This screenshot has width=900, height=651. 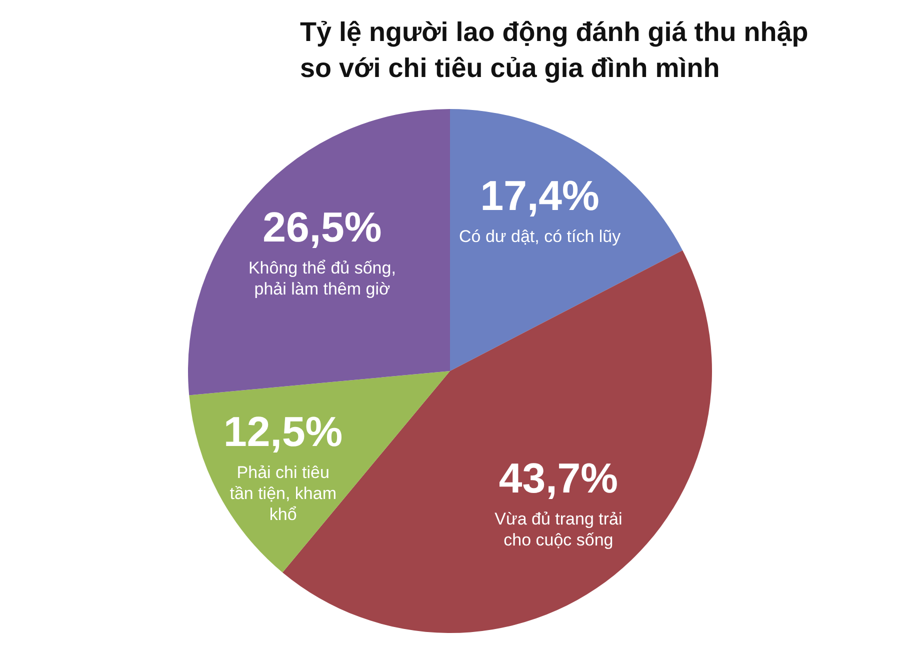 What do you see at coordinates (540, 236) in the screenshot?
I see `slice-label: Có dư dật, có tích lũy` at bounding box center [540, 236].